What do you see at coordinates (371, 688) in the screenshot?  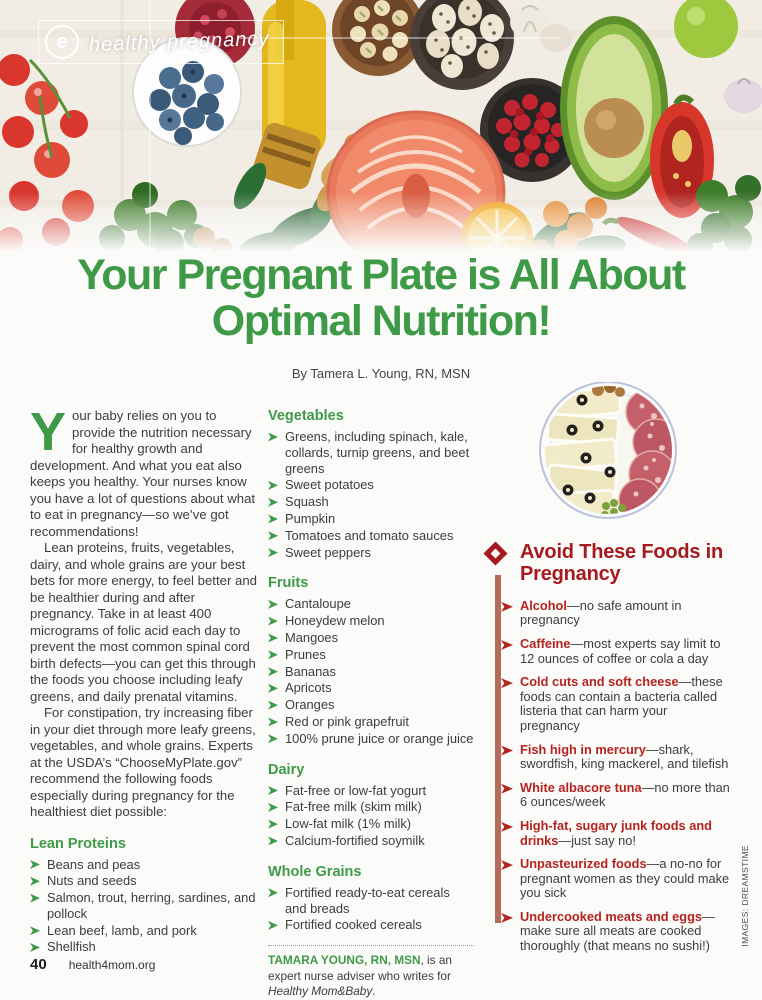 I see `list-item: Apricots` at bounding box center [371, 688].